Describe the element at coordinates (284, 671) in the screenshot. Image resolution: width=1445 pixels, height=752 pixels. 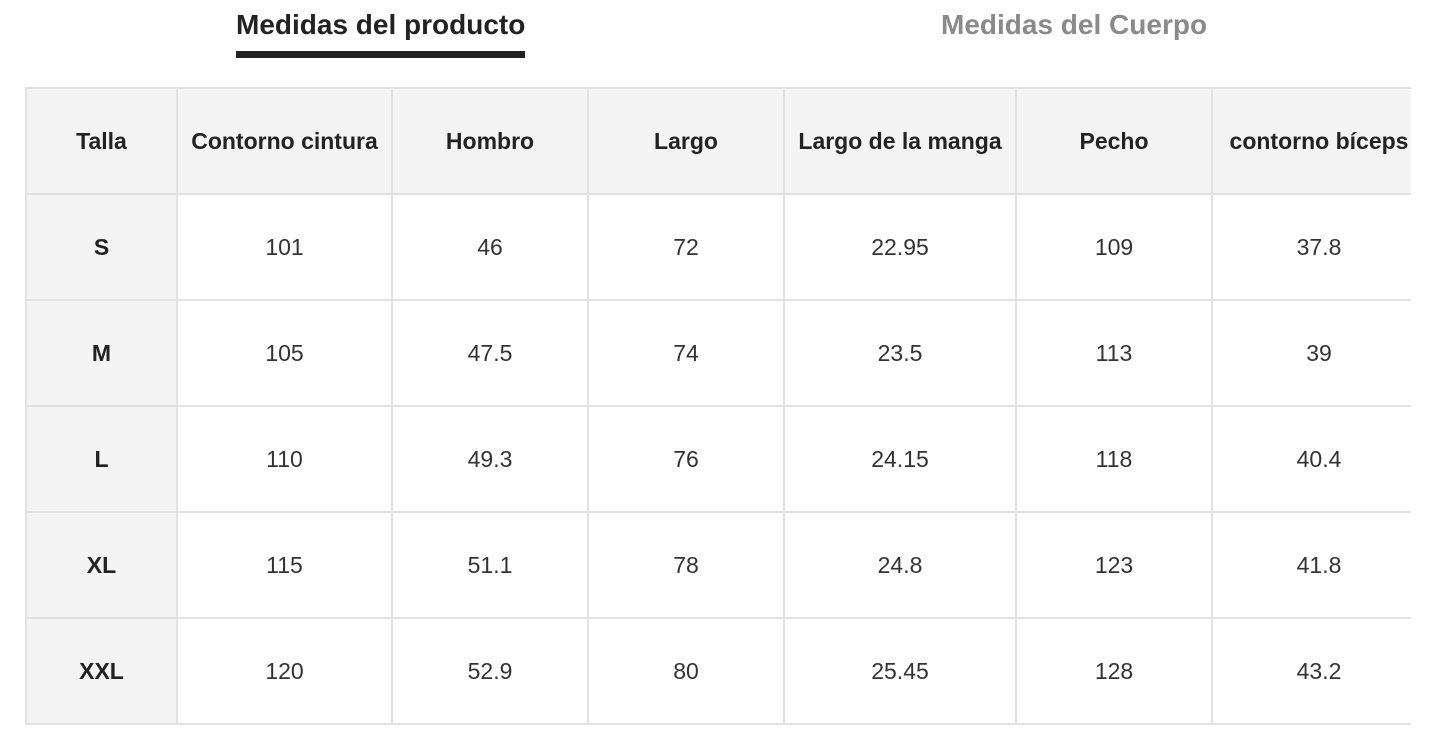
I see `table-cell: 120` at that location.